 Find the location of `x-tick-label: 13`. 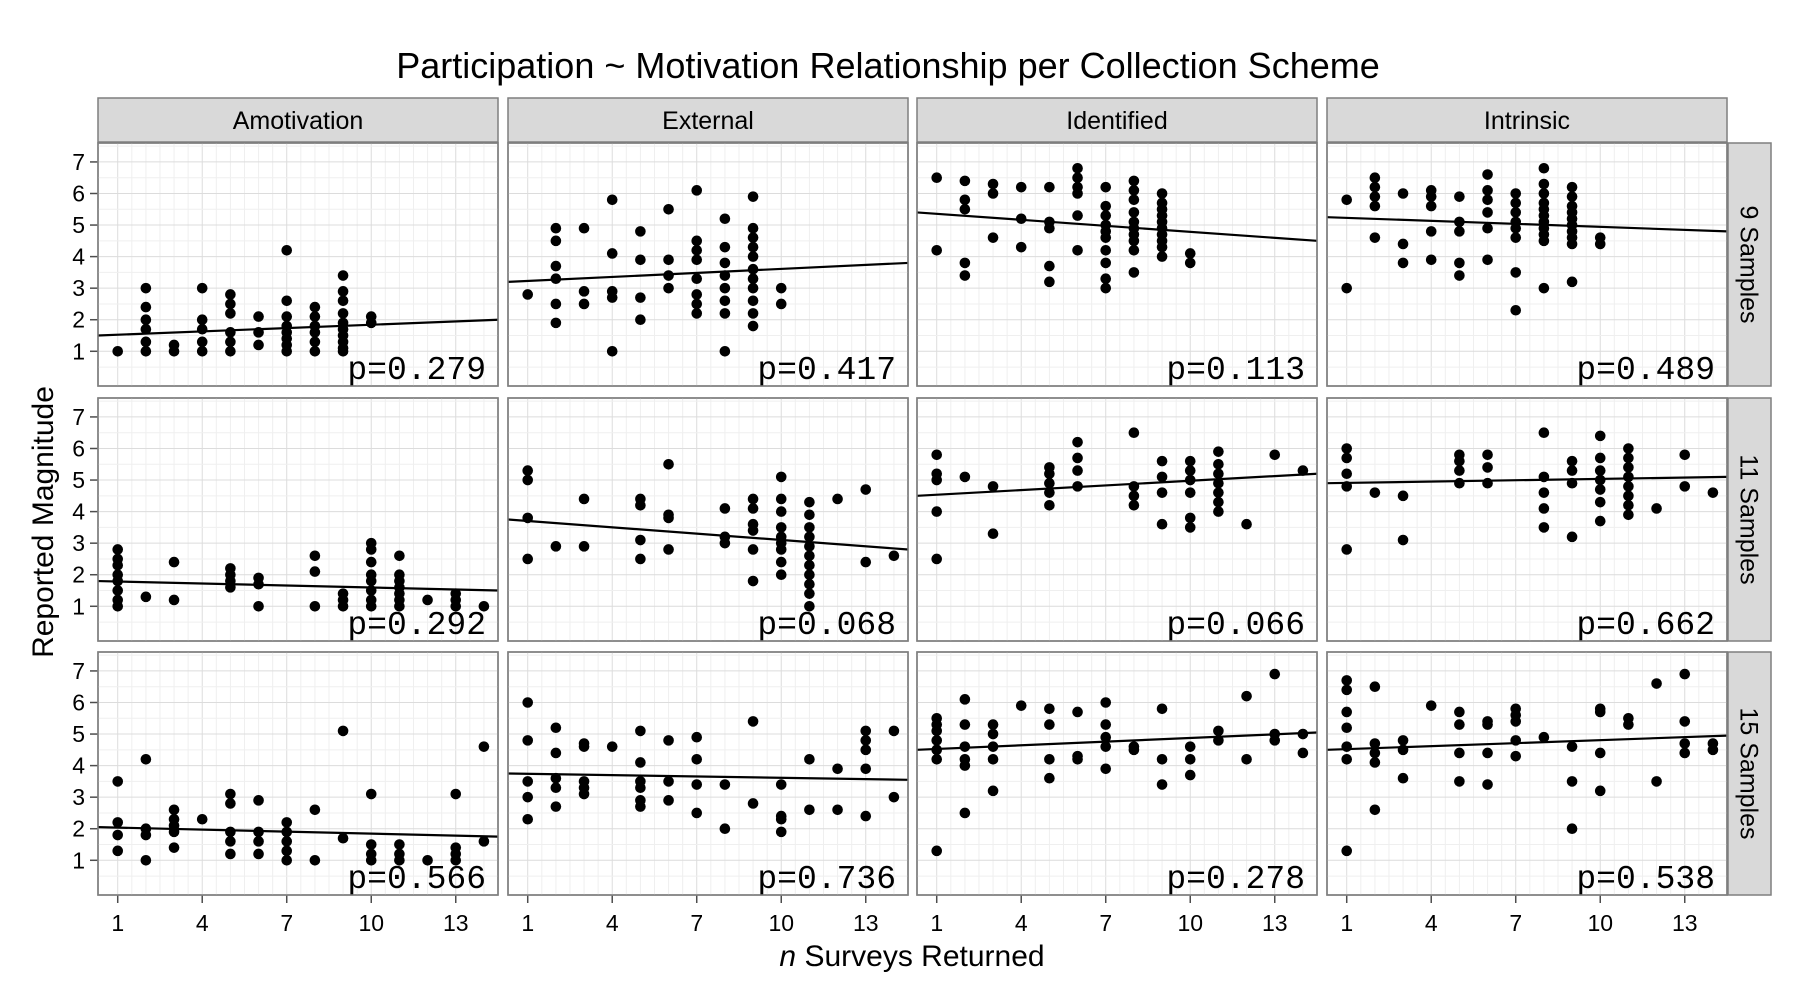

x-tick-label: 13 is located at coordinates (1685, 923).